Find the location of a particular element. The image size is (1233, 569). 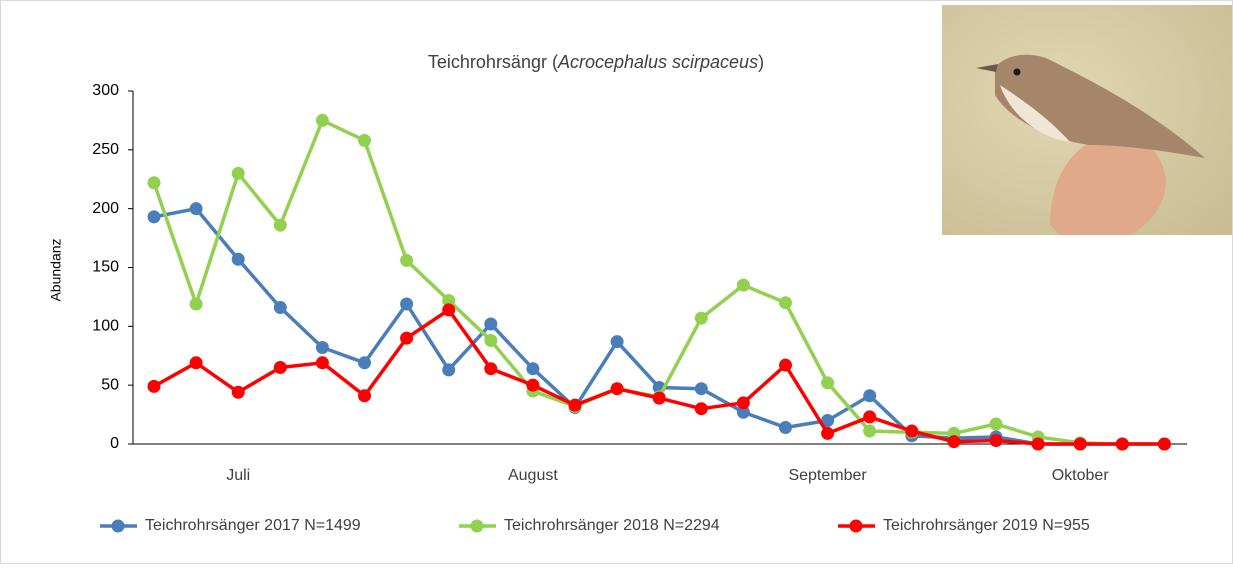

y-axis-label: Abundanz is located at coordinates (56, 269).